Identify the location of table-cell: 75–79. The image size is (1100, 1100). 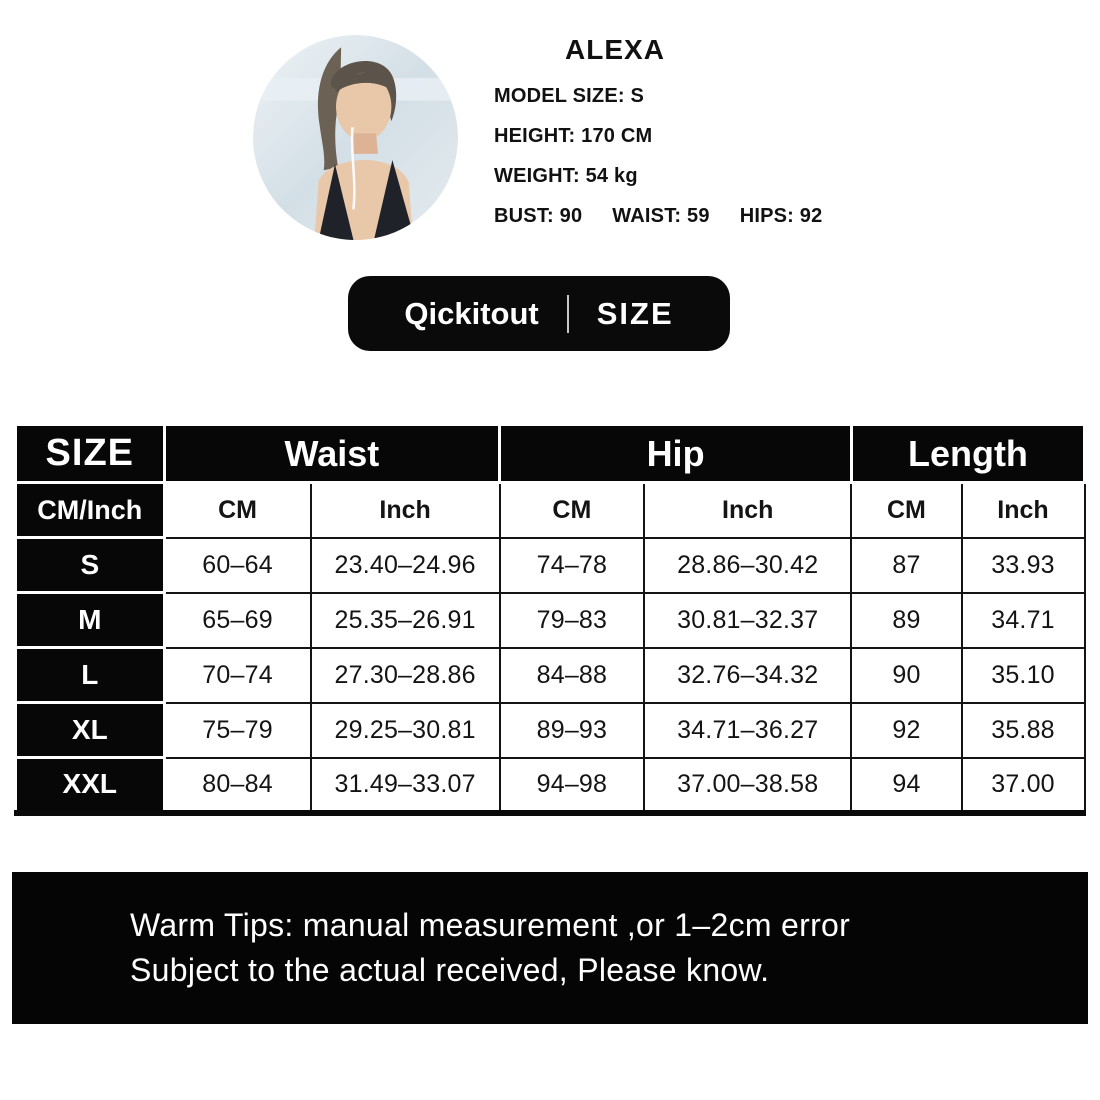
(237, 730).